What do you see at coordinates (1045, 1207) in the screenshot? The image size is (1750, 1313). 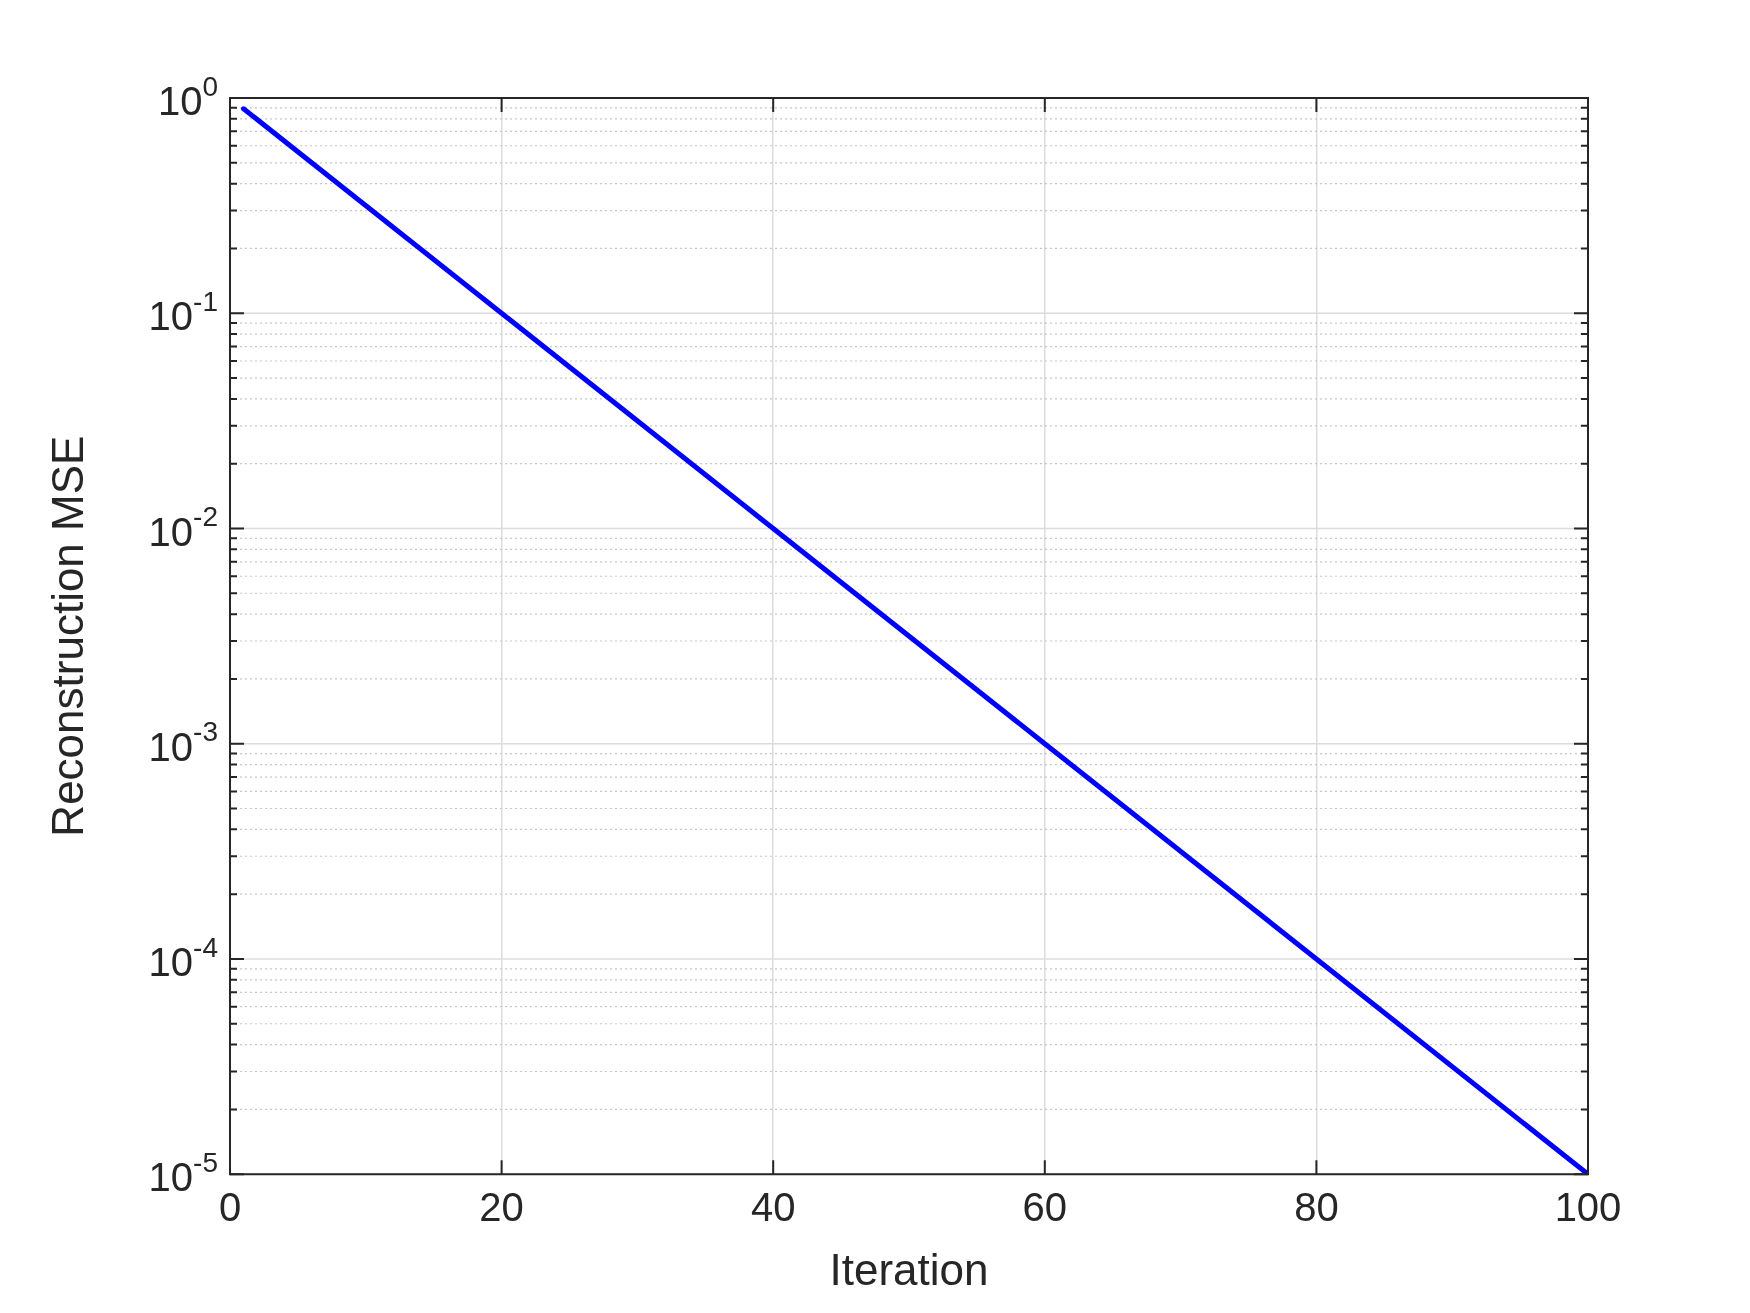 I see `x-tick-label: 60` at bounding box center [1045, 1207].